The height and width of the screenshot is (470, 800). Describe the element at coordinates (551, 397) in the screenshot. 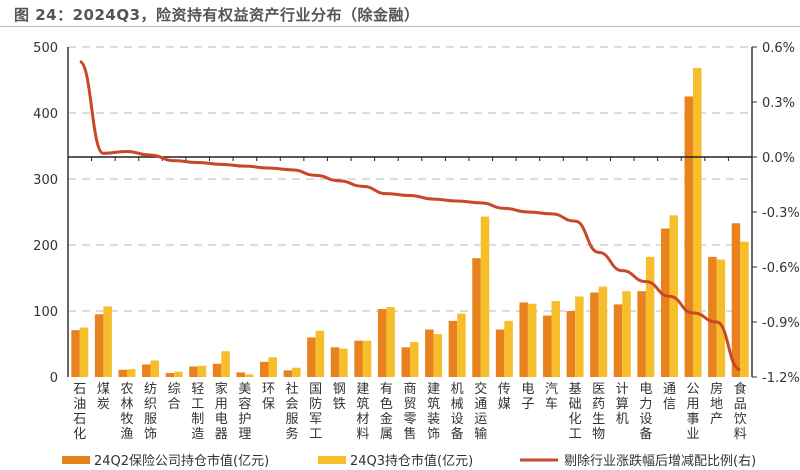

I see `category-label: 汽车` at that location.